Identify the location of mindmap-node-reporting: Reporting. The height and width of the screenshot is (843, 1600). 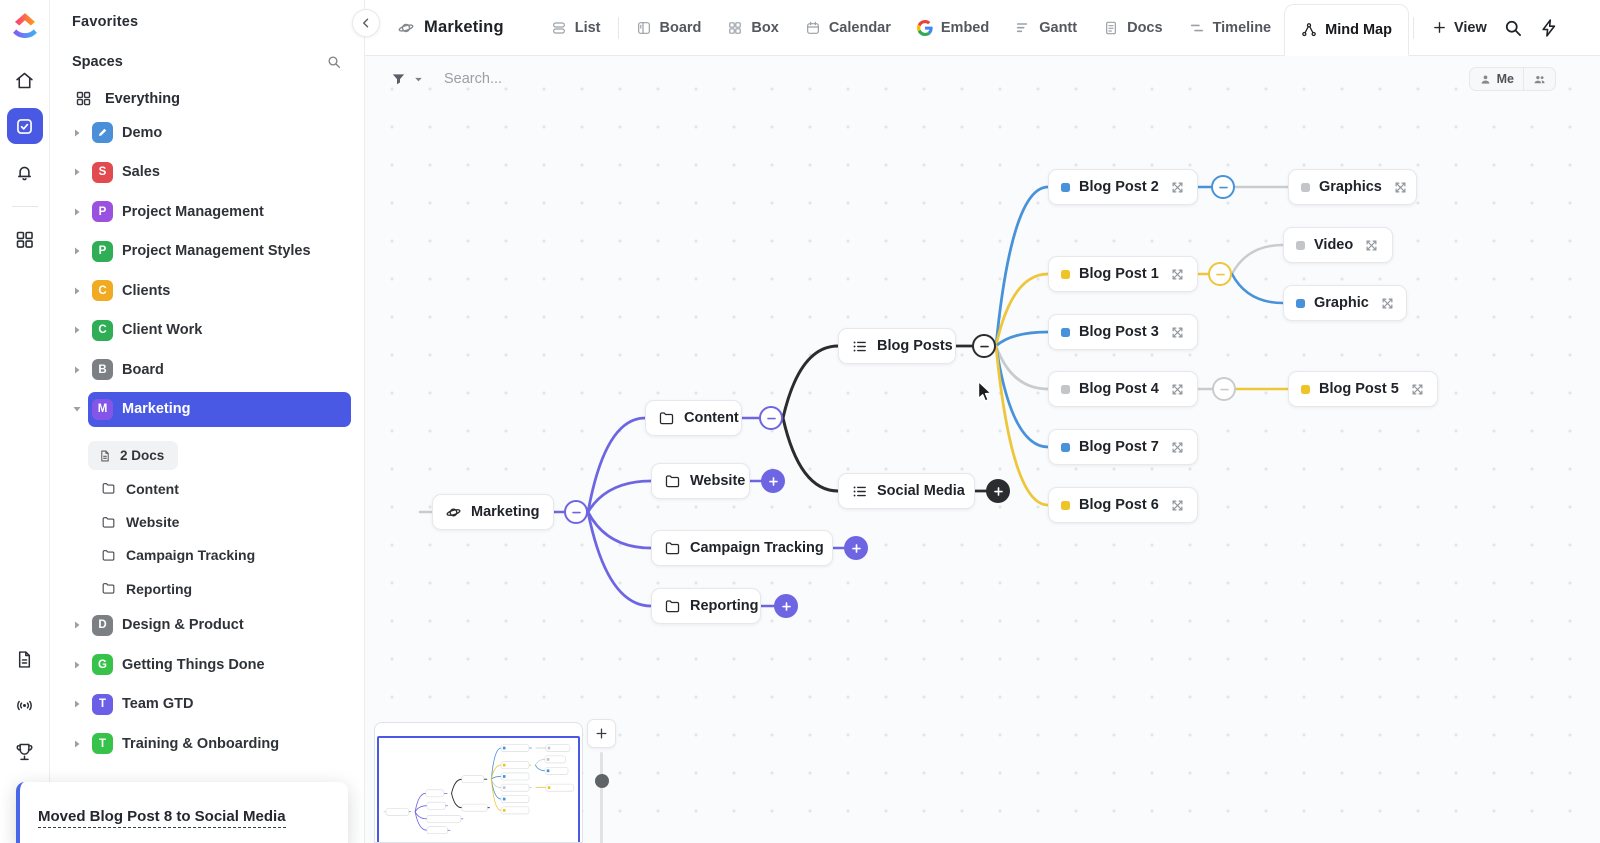
(706, 606).